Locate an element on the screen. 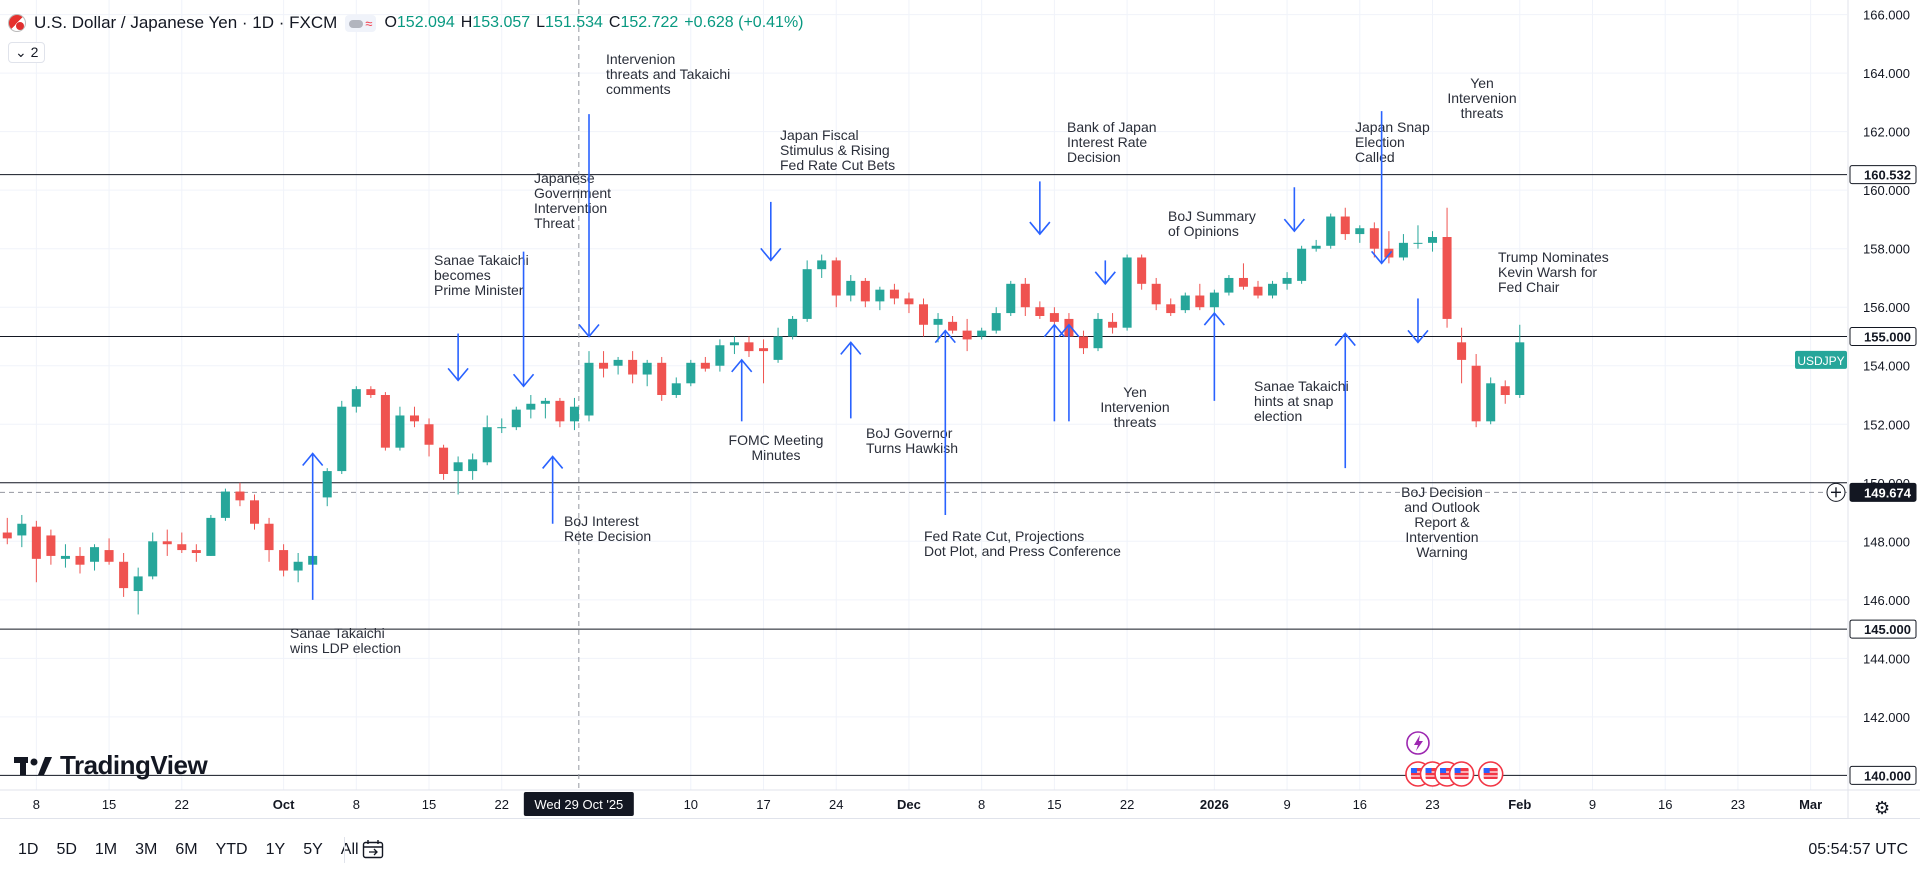 The height and width of the screenshot is (878, 1920). range-all: All is located at coordinates (349, 849).